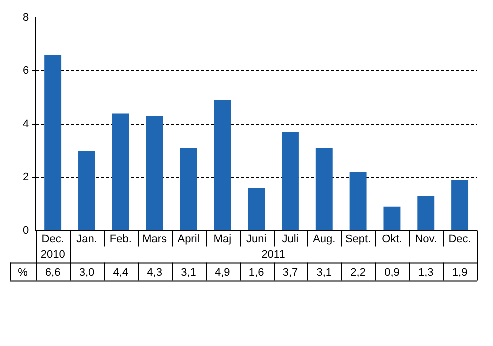 The height and width of the screenshot is (346, 493). Describe the element at coordinates (121, 272) in the screenshot. I see `data-label: 4,4` at that location.